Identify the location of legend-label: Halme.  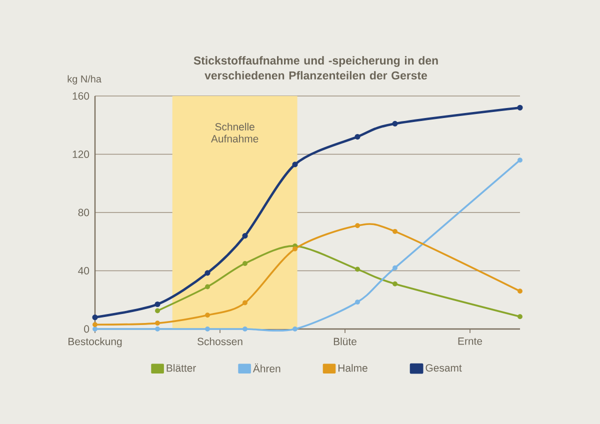
(353, 368).